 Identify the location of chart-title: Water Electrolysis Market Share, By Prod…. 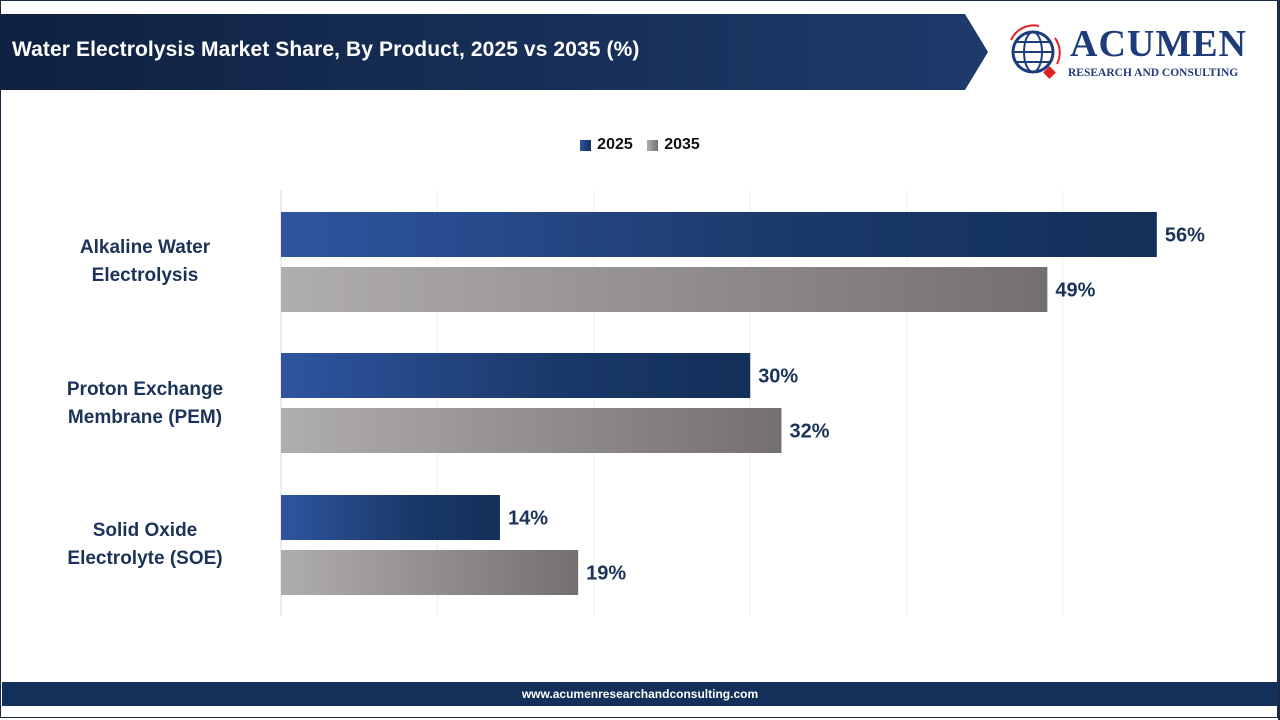
(326, 49).